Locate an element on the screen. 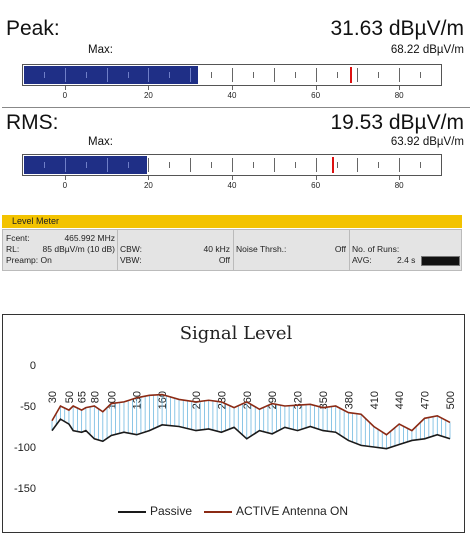 The image size is (472, 537). y-tick-label: 0 is located at coordinates (33, 366).